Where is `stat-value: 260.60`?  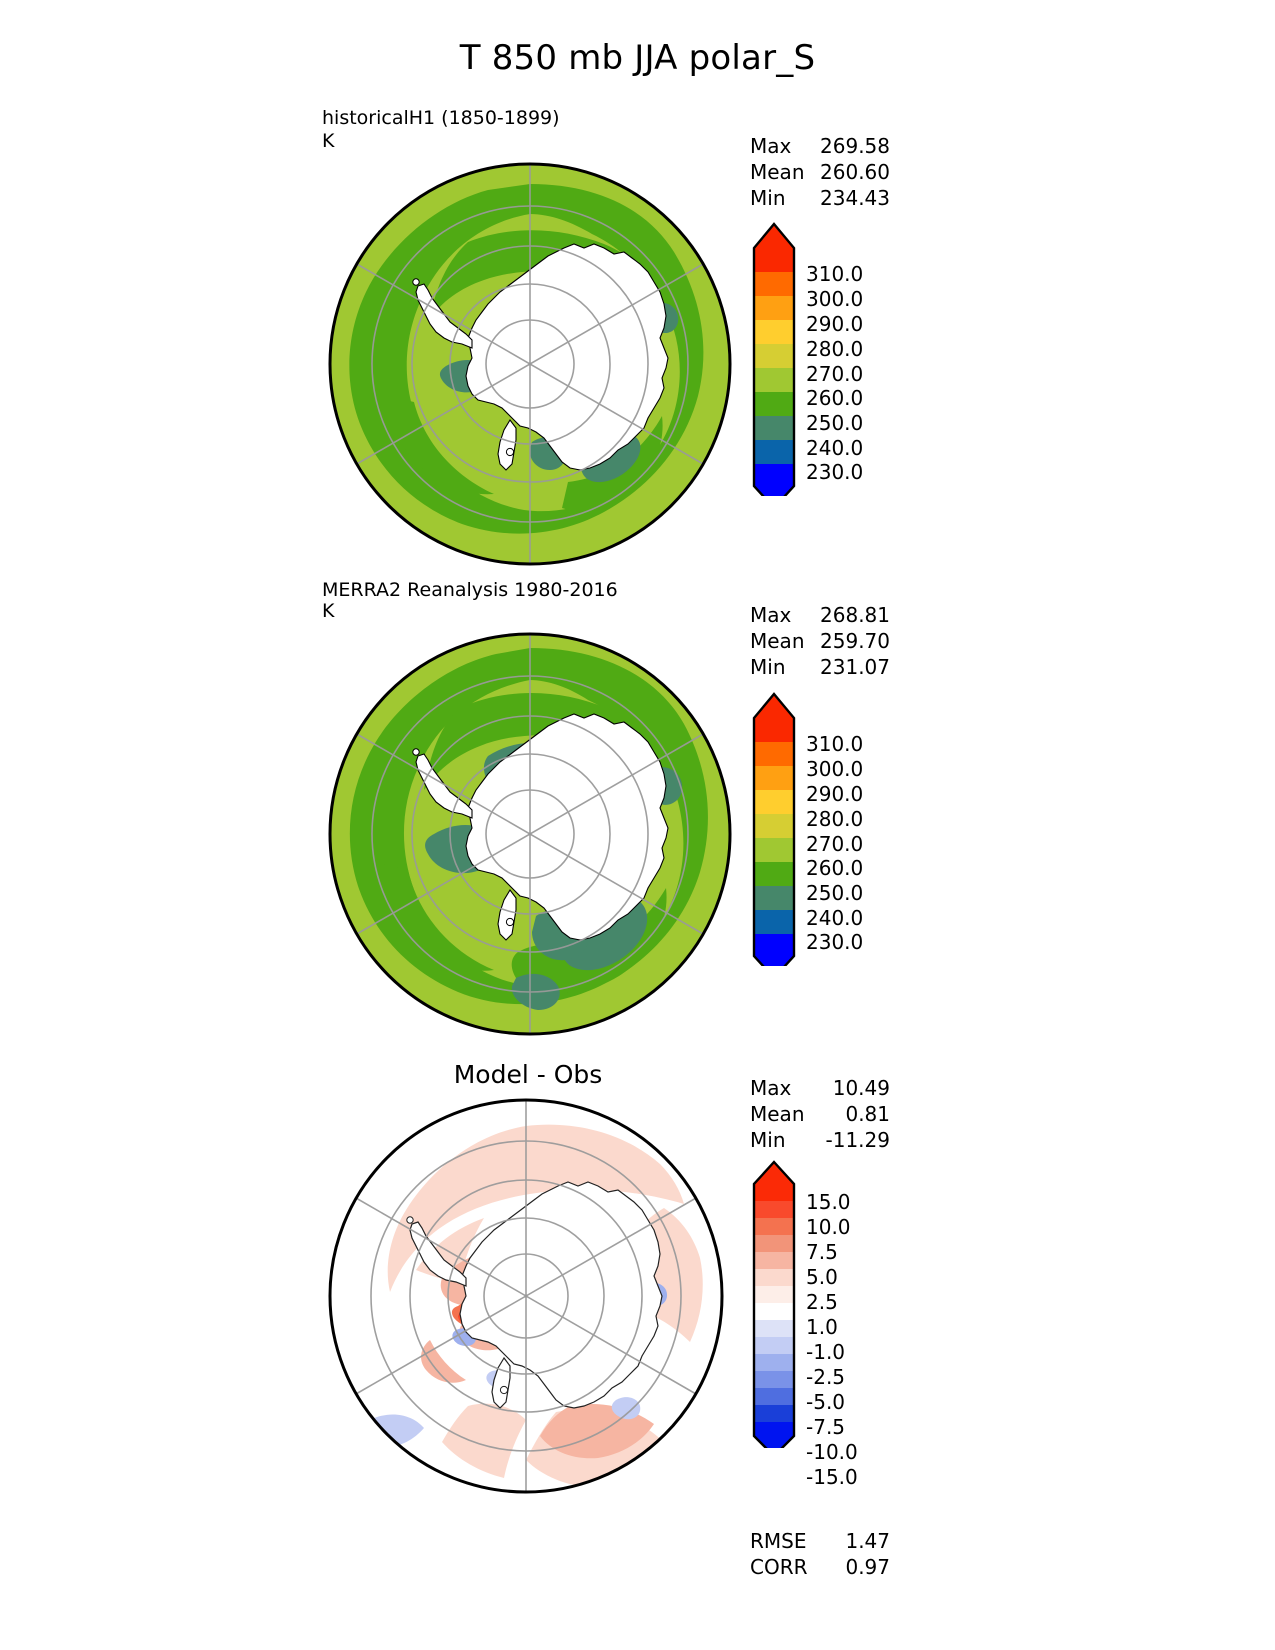 stat-value: 260.60 is located at coordinates (855, 172).